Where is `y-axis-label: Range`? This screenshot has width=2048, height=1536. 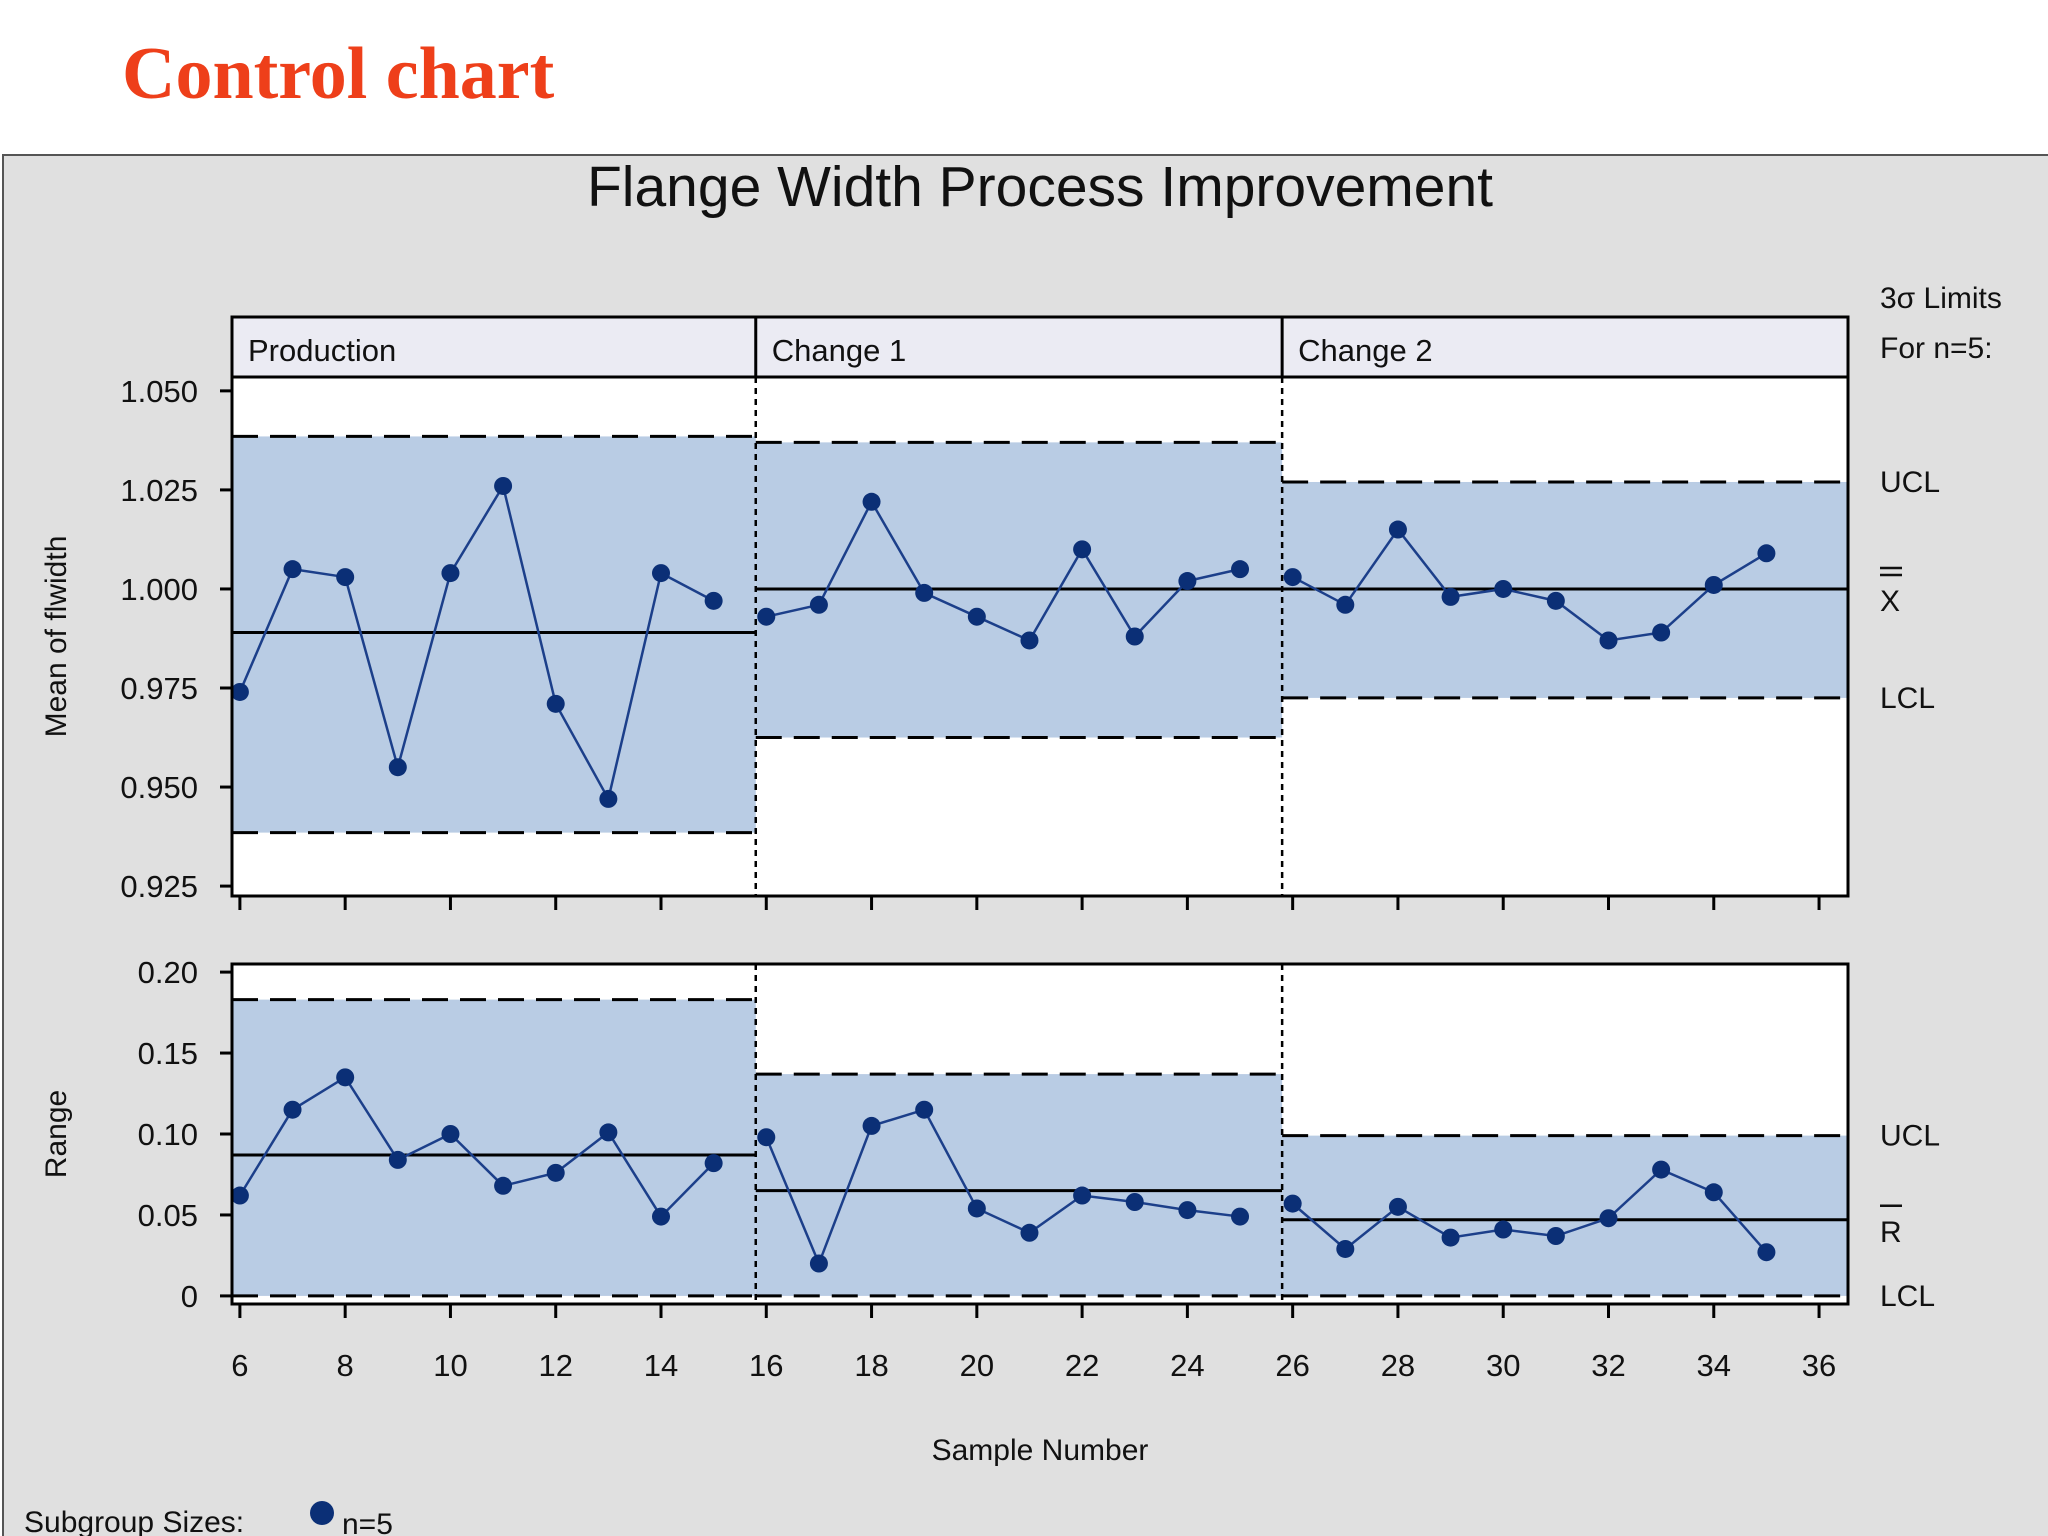
y-axis-label: Range is located at coordinates (56, 1134).